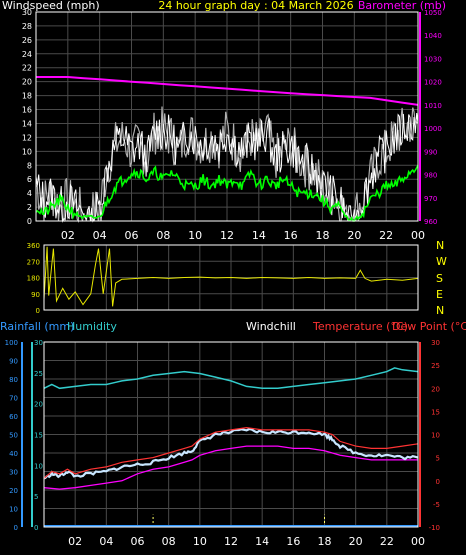 This screenshot has height=555, width=466. I want to click on baro-tick-label: 990, so click(430, 152).